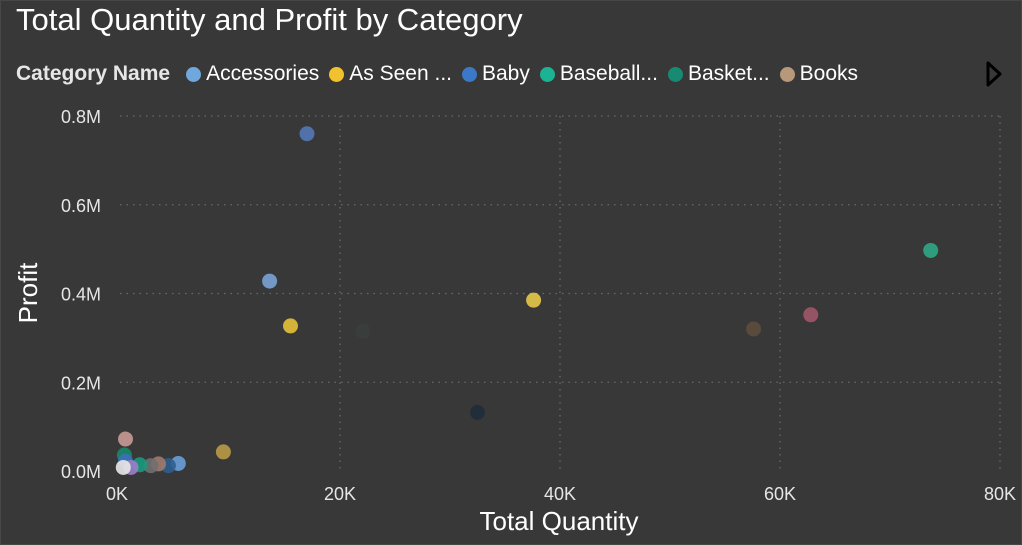  What do you see at coordinates (559, 521) in the screenshot?
I see `x-axis-title: Total Quantity` at bounding box center [559, 521].